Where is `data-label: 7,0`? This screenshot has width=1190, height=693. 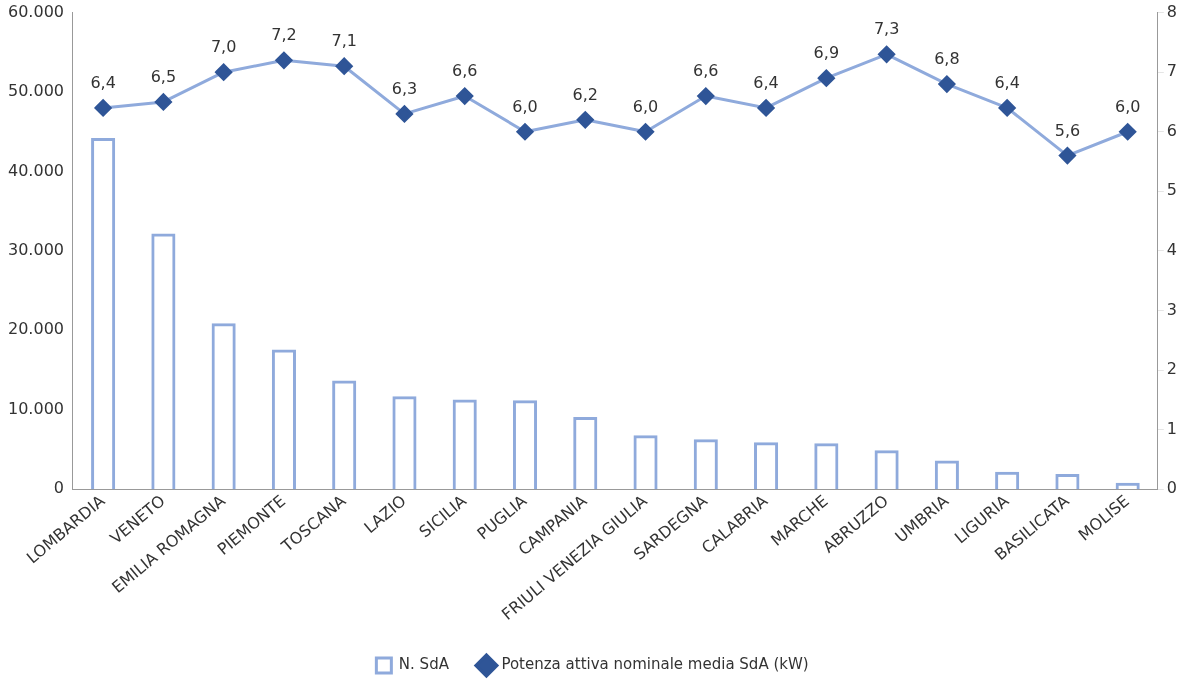
data-label: 7,0 is located at coordinates (223, 47).